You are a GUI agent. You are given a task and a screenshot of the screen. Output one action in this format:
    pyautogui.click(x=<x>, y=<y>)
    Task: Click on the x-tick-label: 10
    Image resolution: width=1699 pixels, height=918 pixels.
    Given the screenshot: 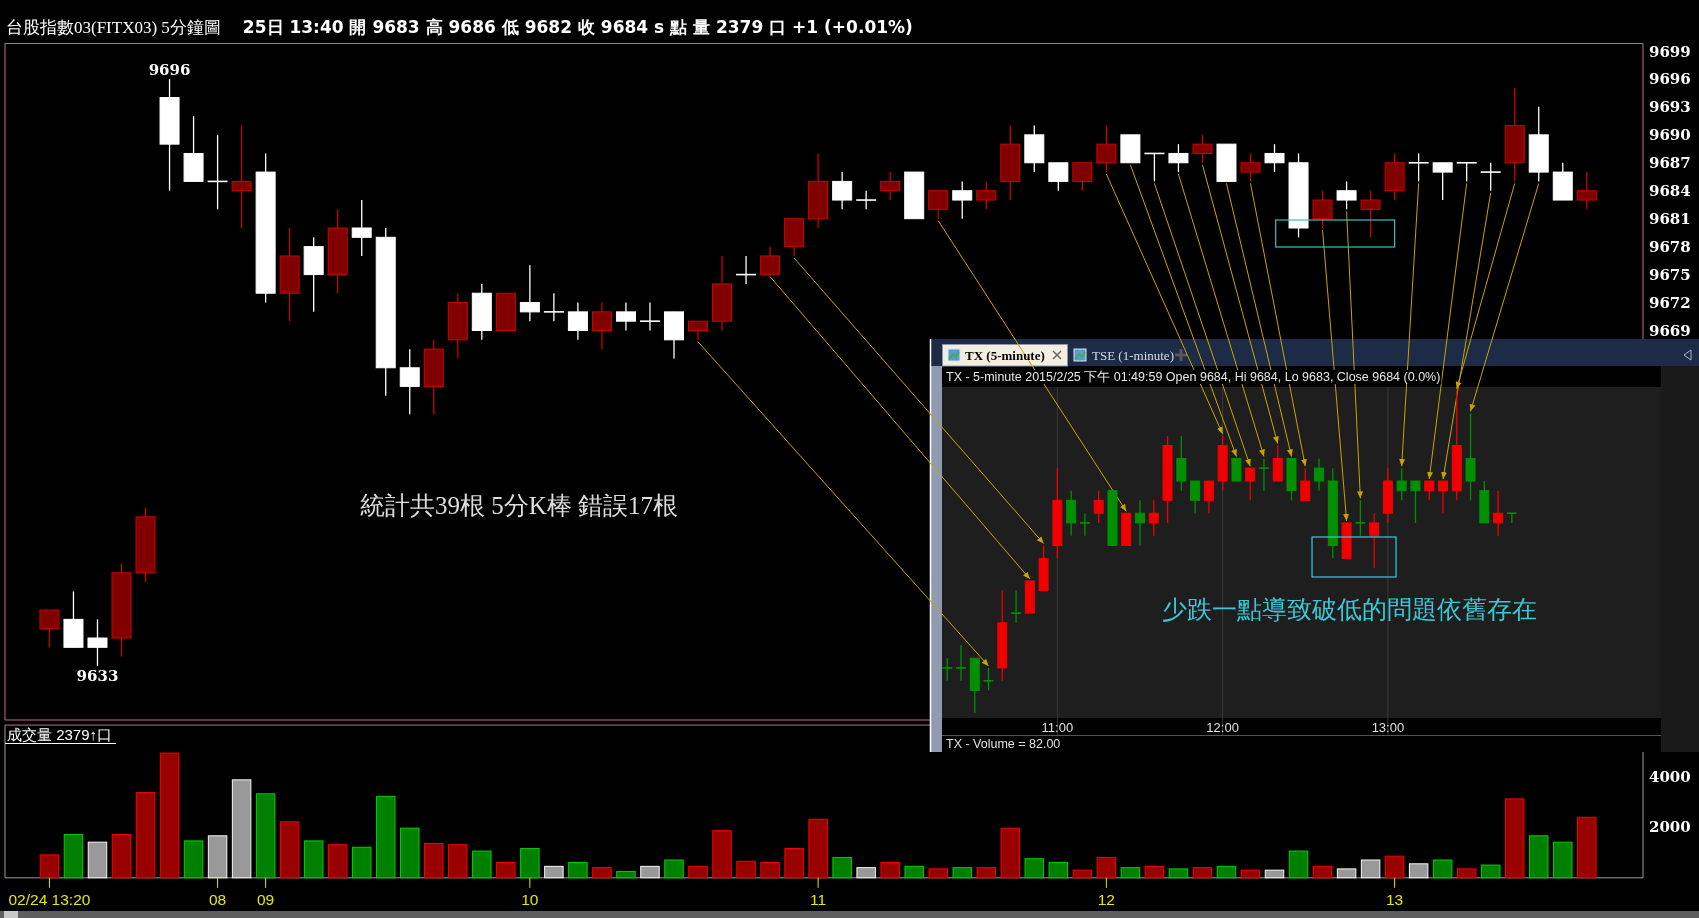 What is the action you would take?
    pyautogui.click(x=530, y=899)
    